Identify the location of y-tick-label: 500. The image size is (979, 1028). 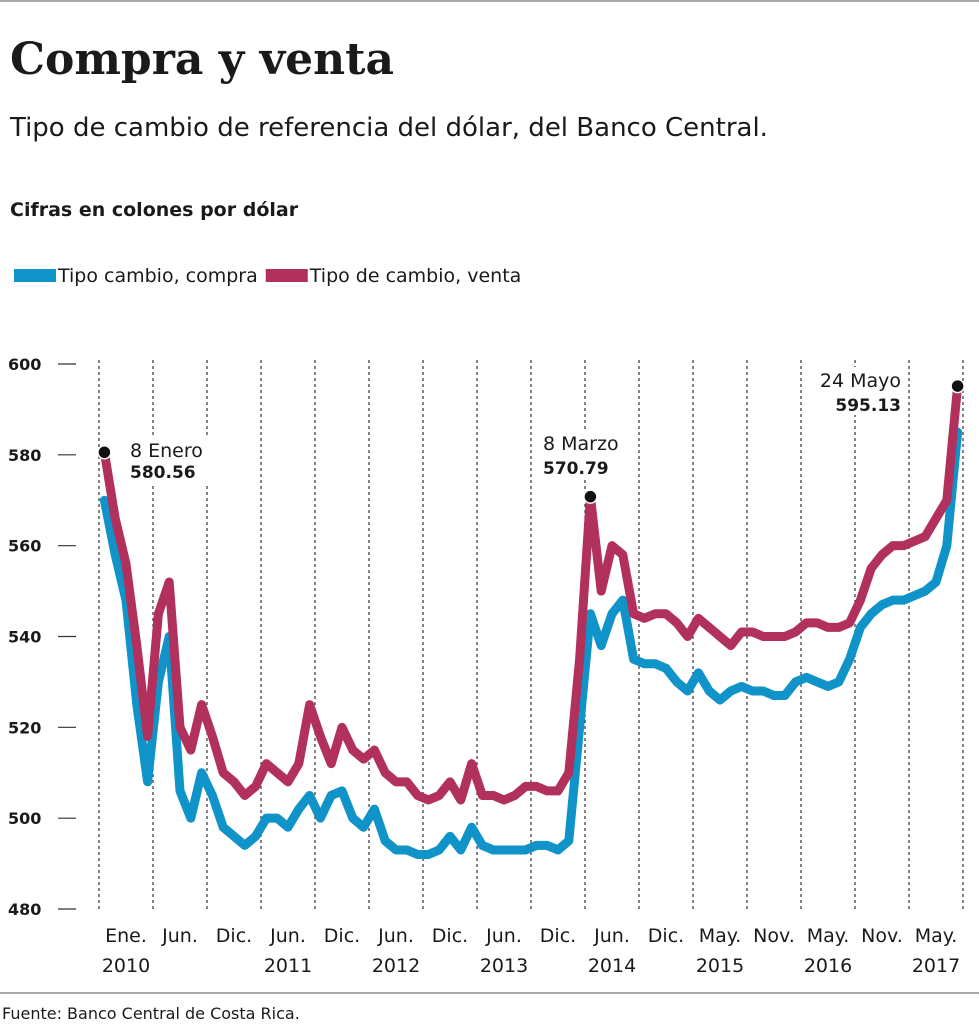
(24, 818).